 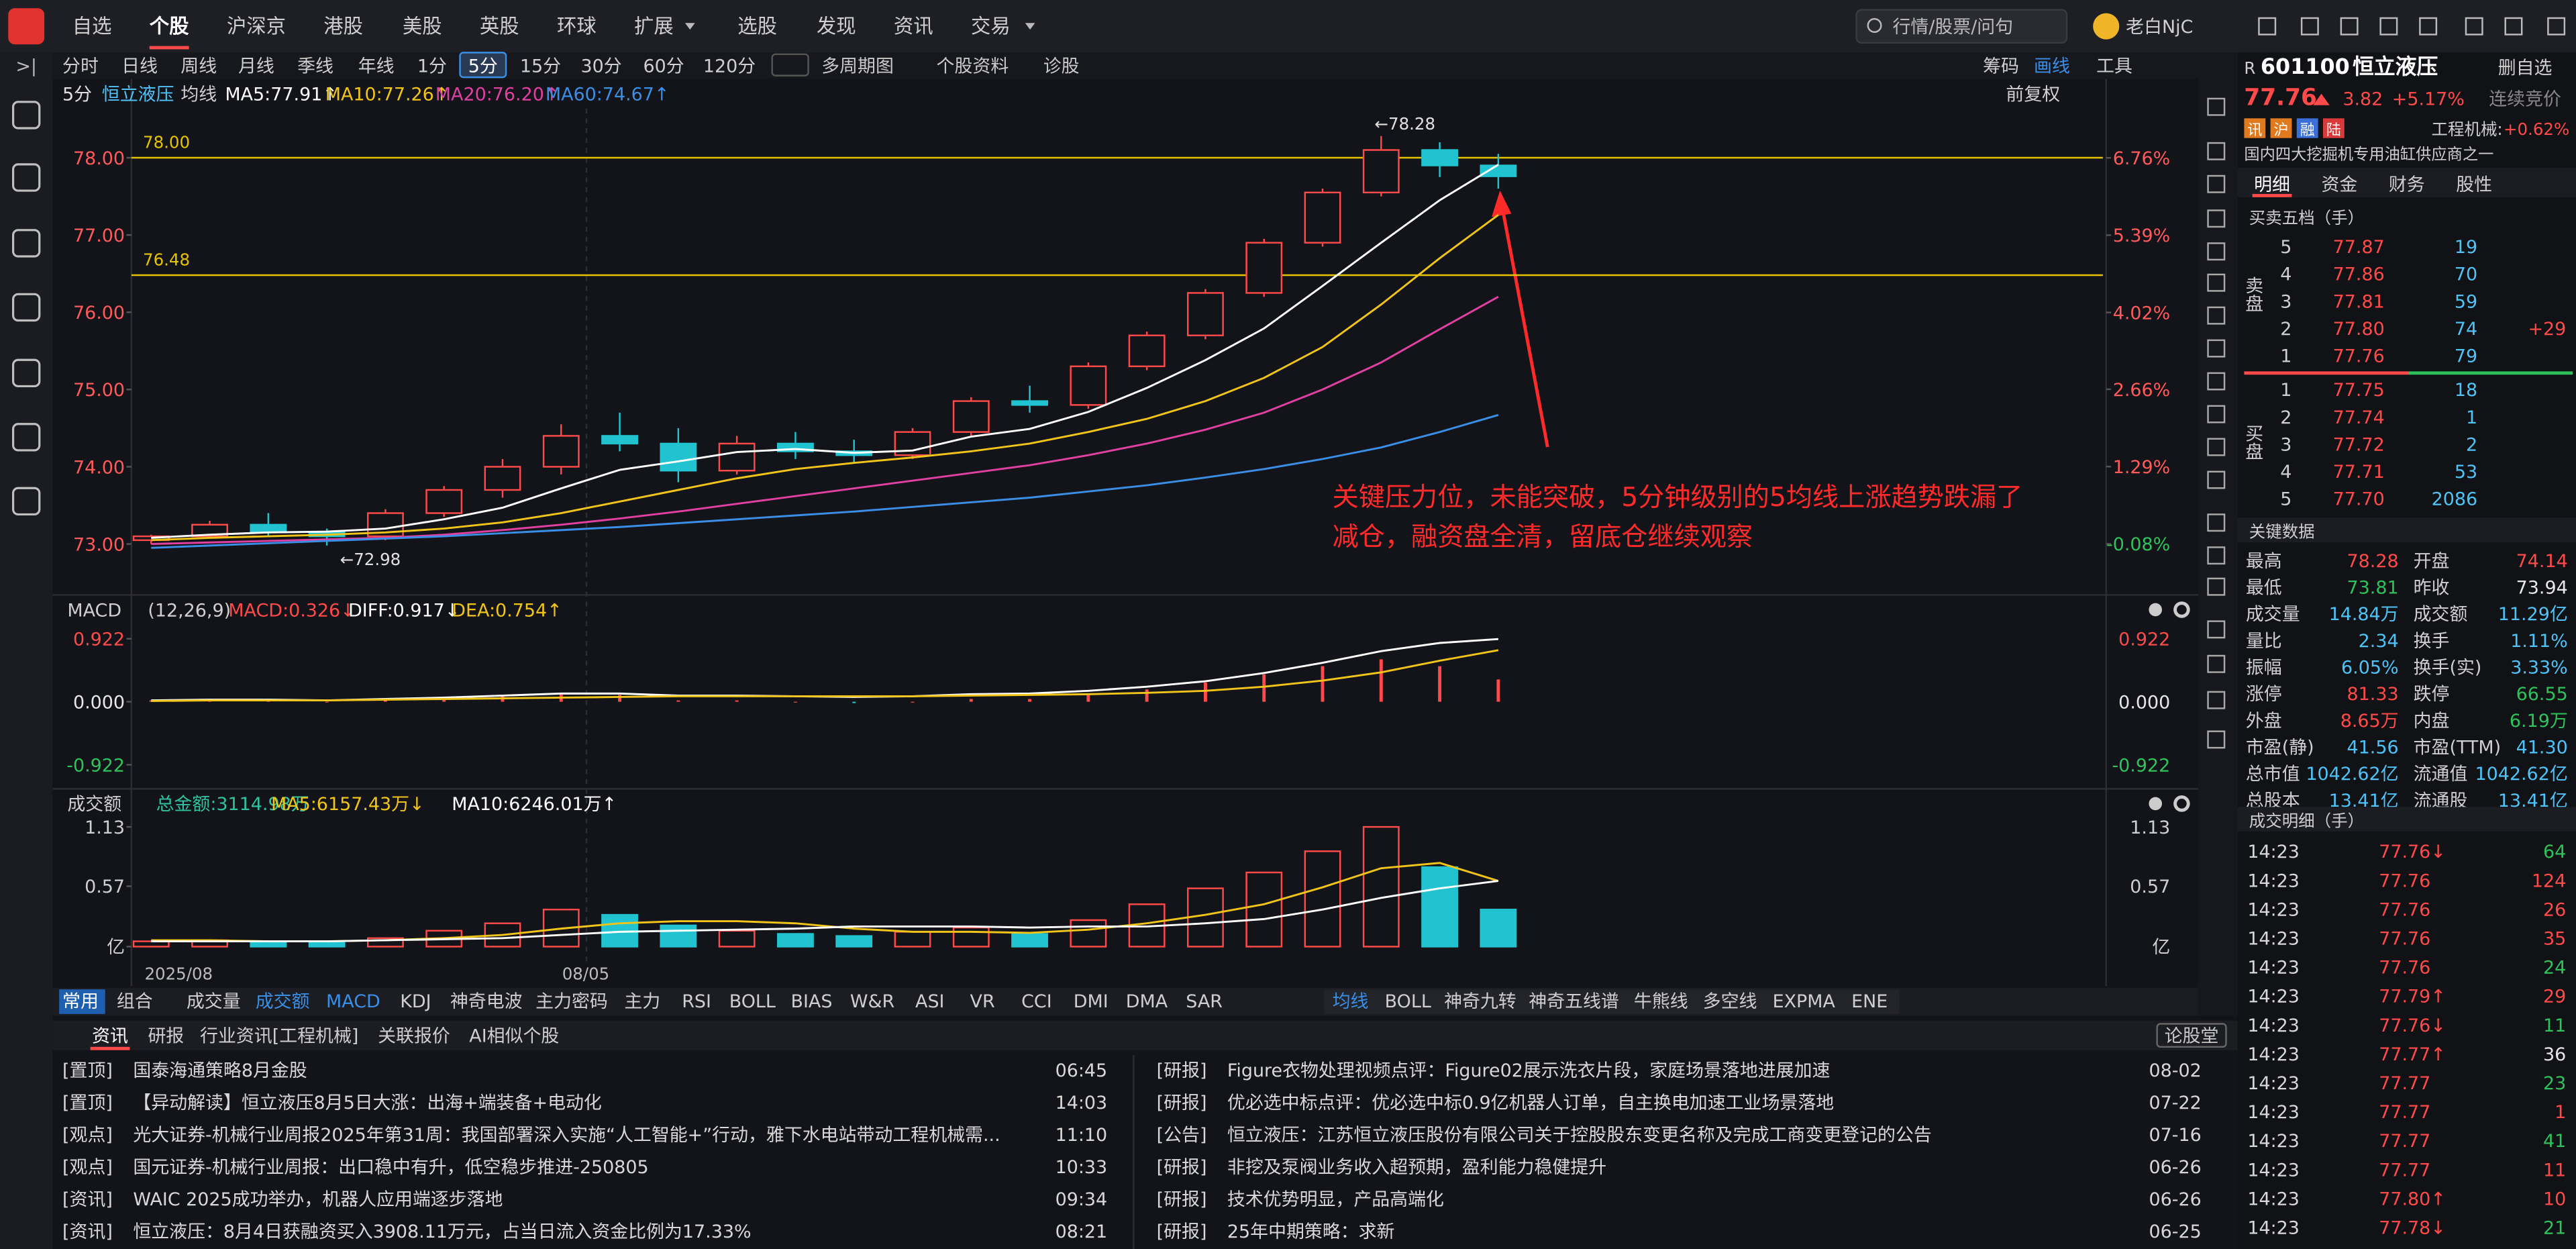 I want to click on period-button: 5分, so click(x=483, y=67).